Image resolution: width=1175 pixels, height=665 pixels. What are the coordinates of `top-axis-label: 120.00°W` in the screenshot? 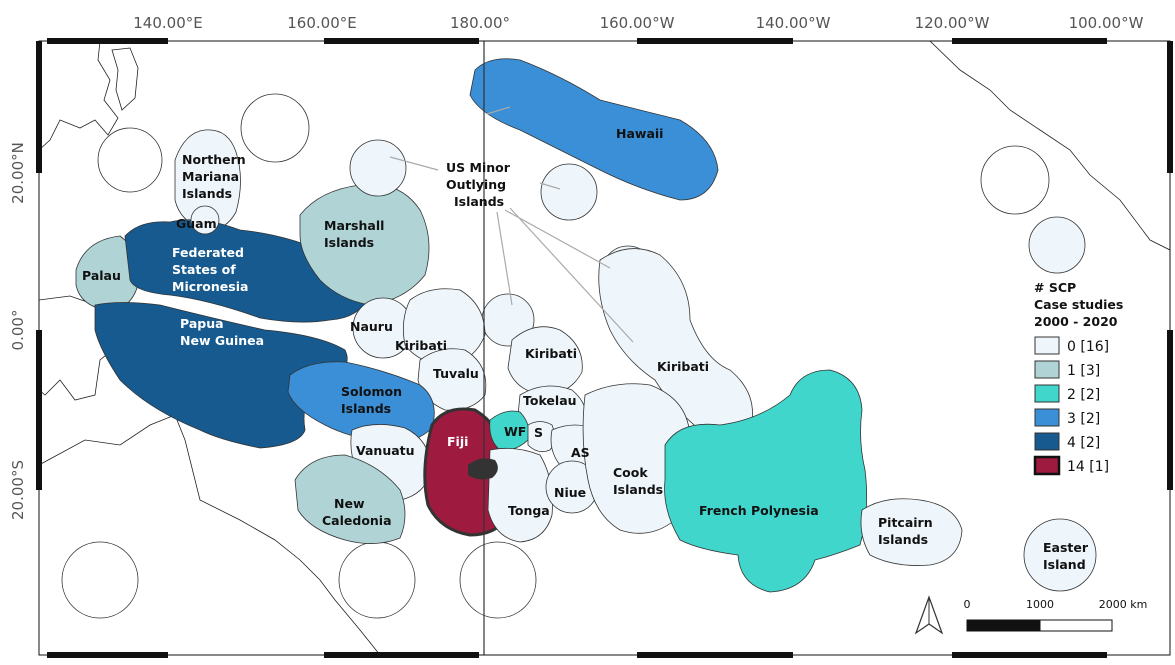 It's located at (952, 23).